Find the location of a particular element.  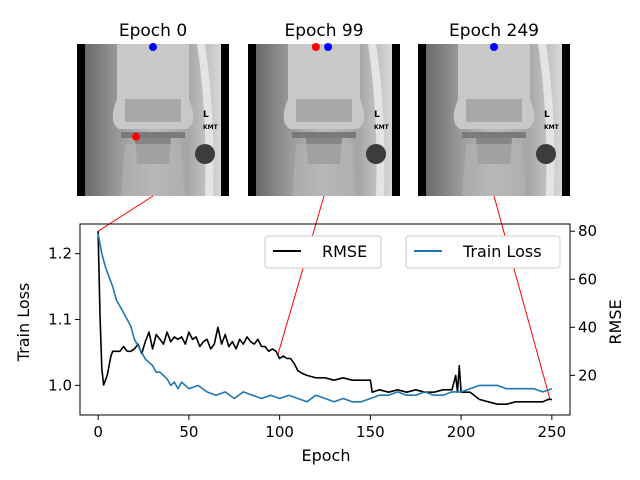

x-tick-label: 200 is located at coordinates (461, 432).